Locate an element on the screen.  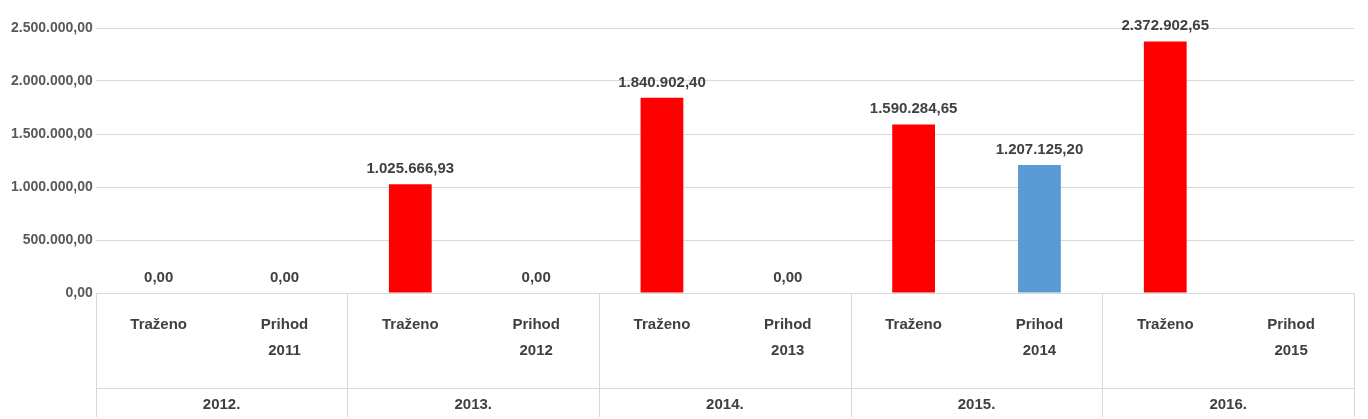
data-label: 1.207.125,20 is located at coordinates (1039, 148).